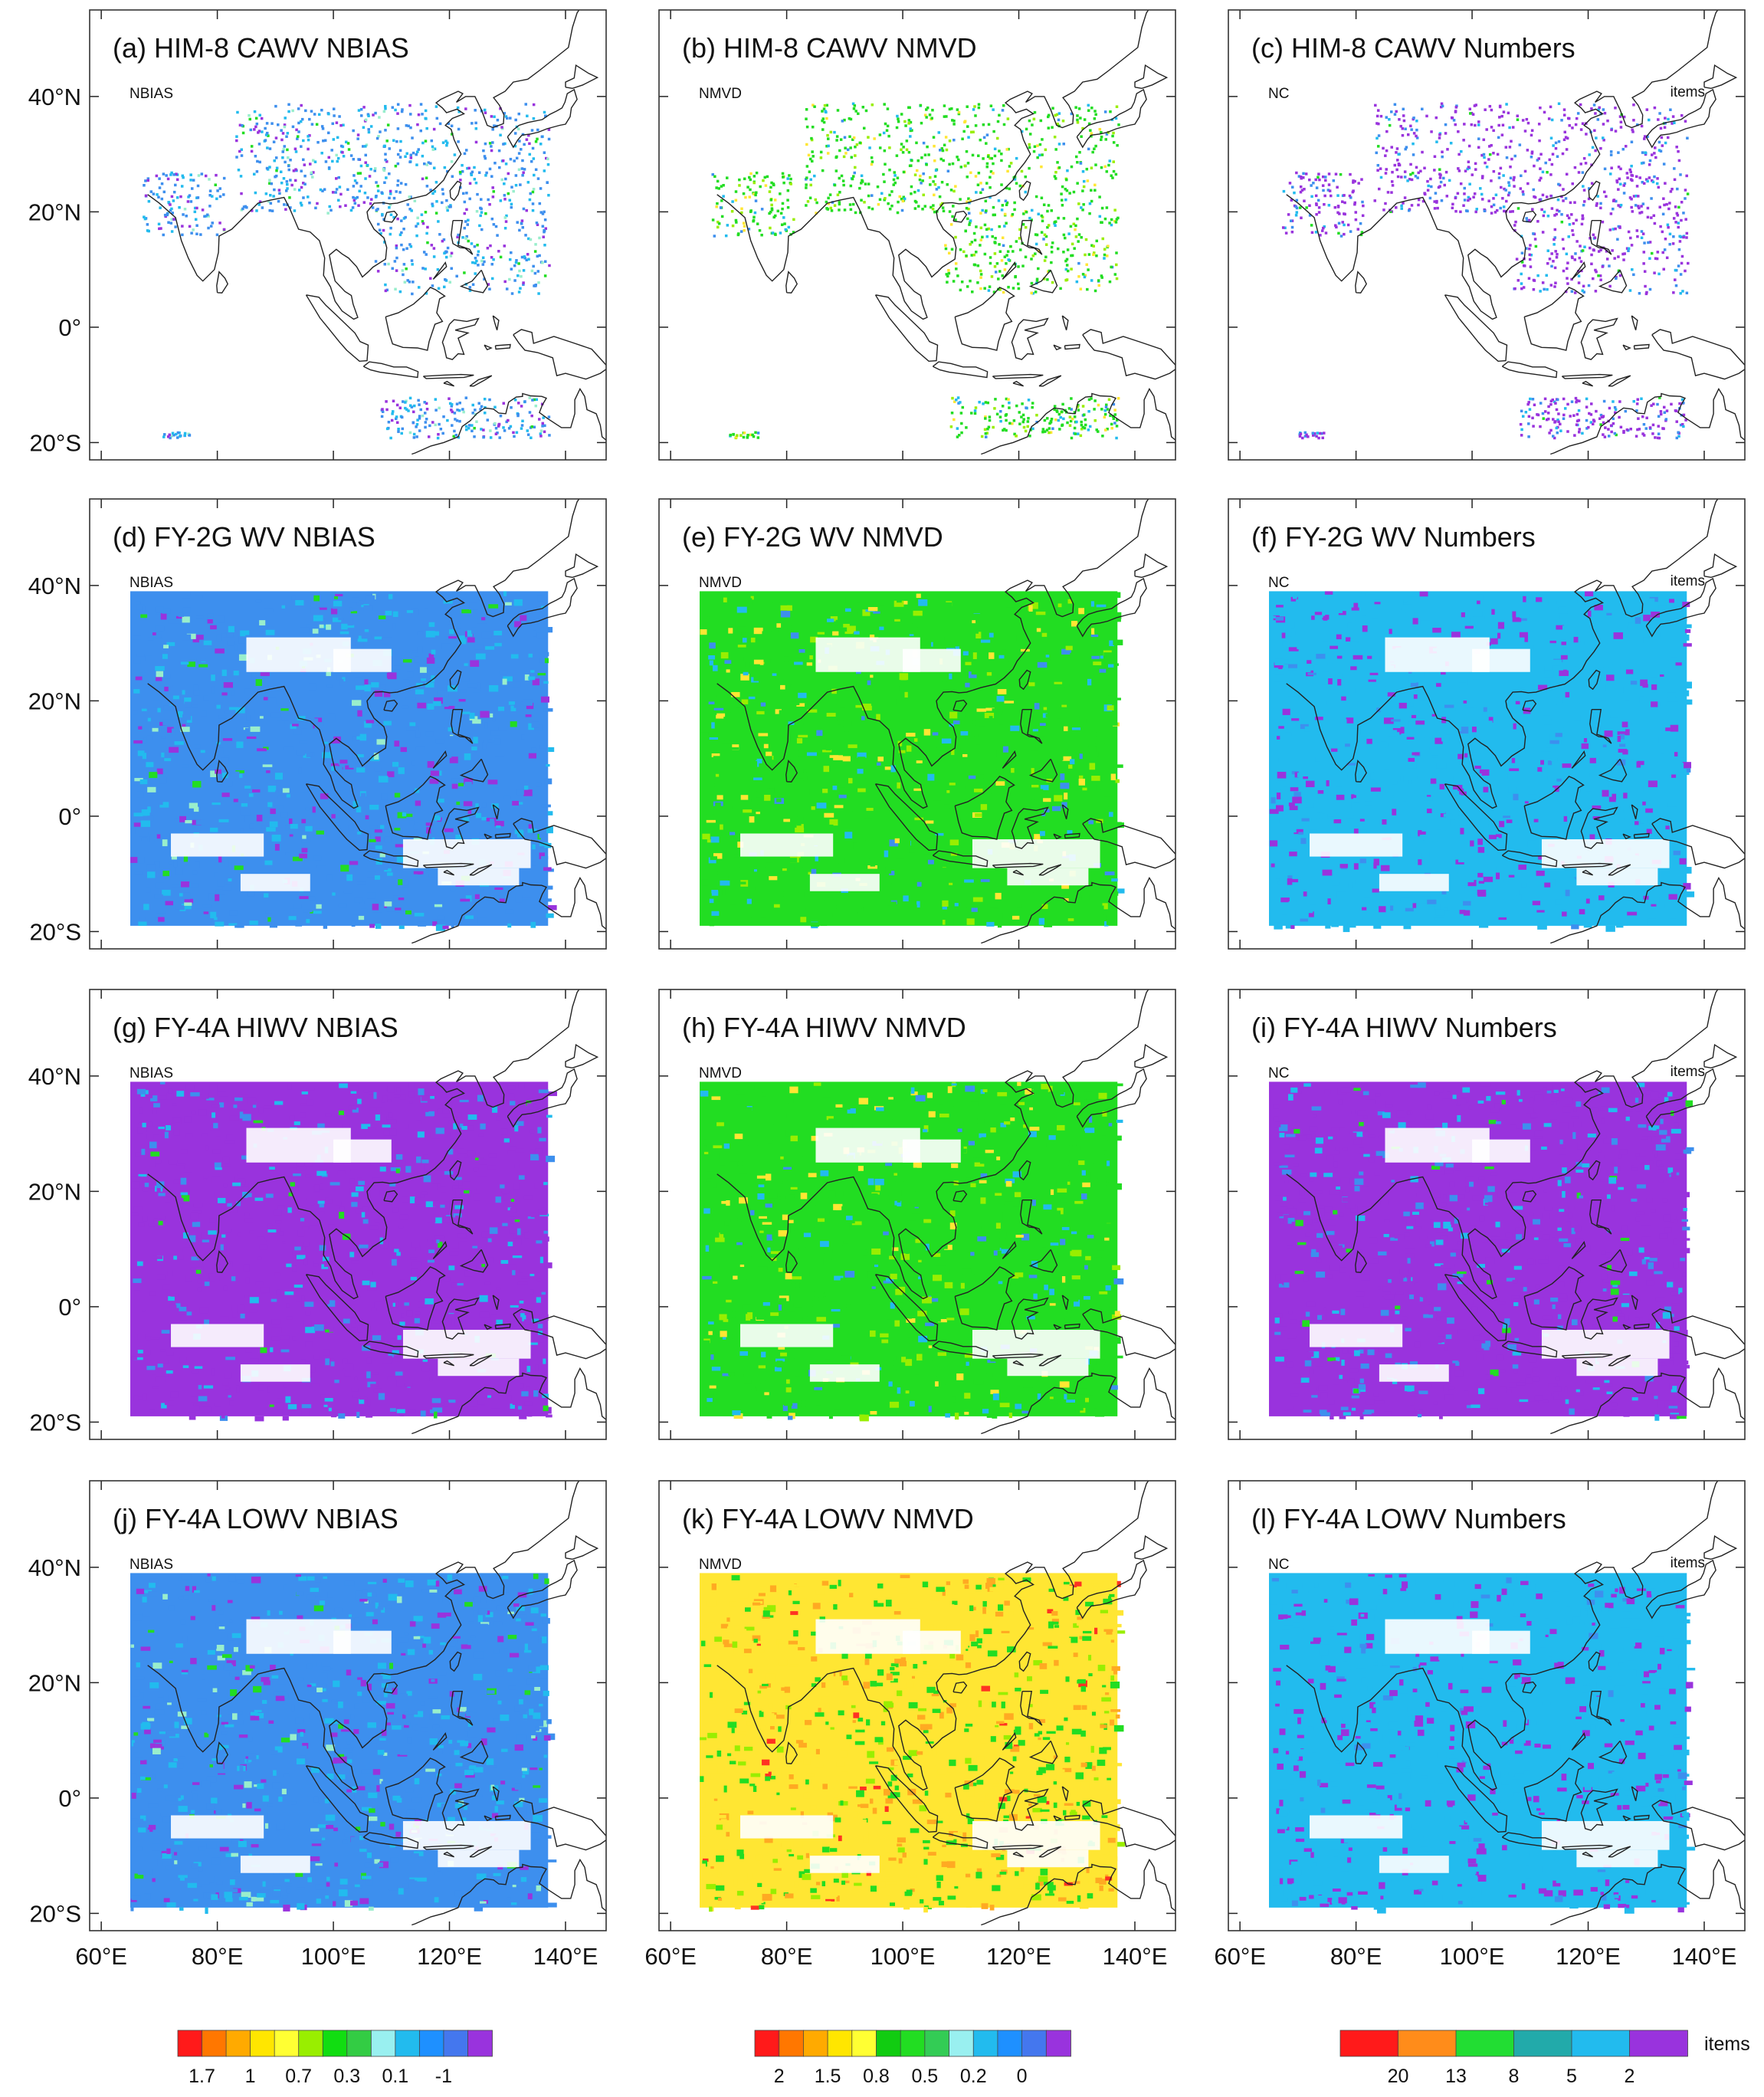 This screenshot has width=1764, height=2097. I want to click on panel-c-coastline, so click(1619, 381).